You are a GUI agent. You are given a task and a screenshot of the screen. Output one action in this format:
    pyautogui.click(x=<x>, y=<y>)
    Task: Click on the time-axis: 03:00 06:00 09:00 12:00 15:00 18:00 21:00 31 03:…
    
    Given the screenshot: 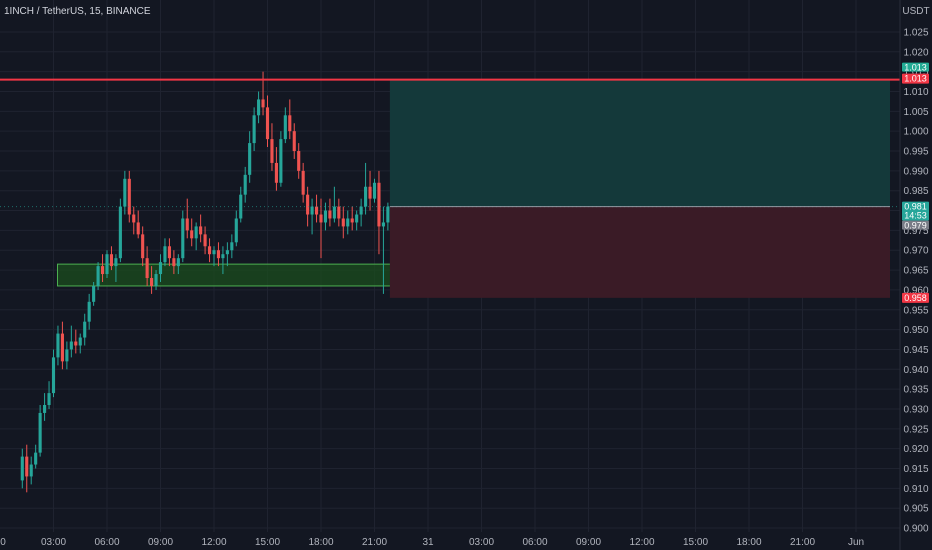 What is the action you would take?
    pyautogui.click(x=432, y=542)
    